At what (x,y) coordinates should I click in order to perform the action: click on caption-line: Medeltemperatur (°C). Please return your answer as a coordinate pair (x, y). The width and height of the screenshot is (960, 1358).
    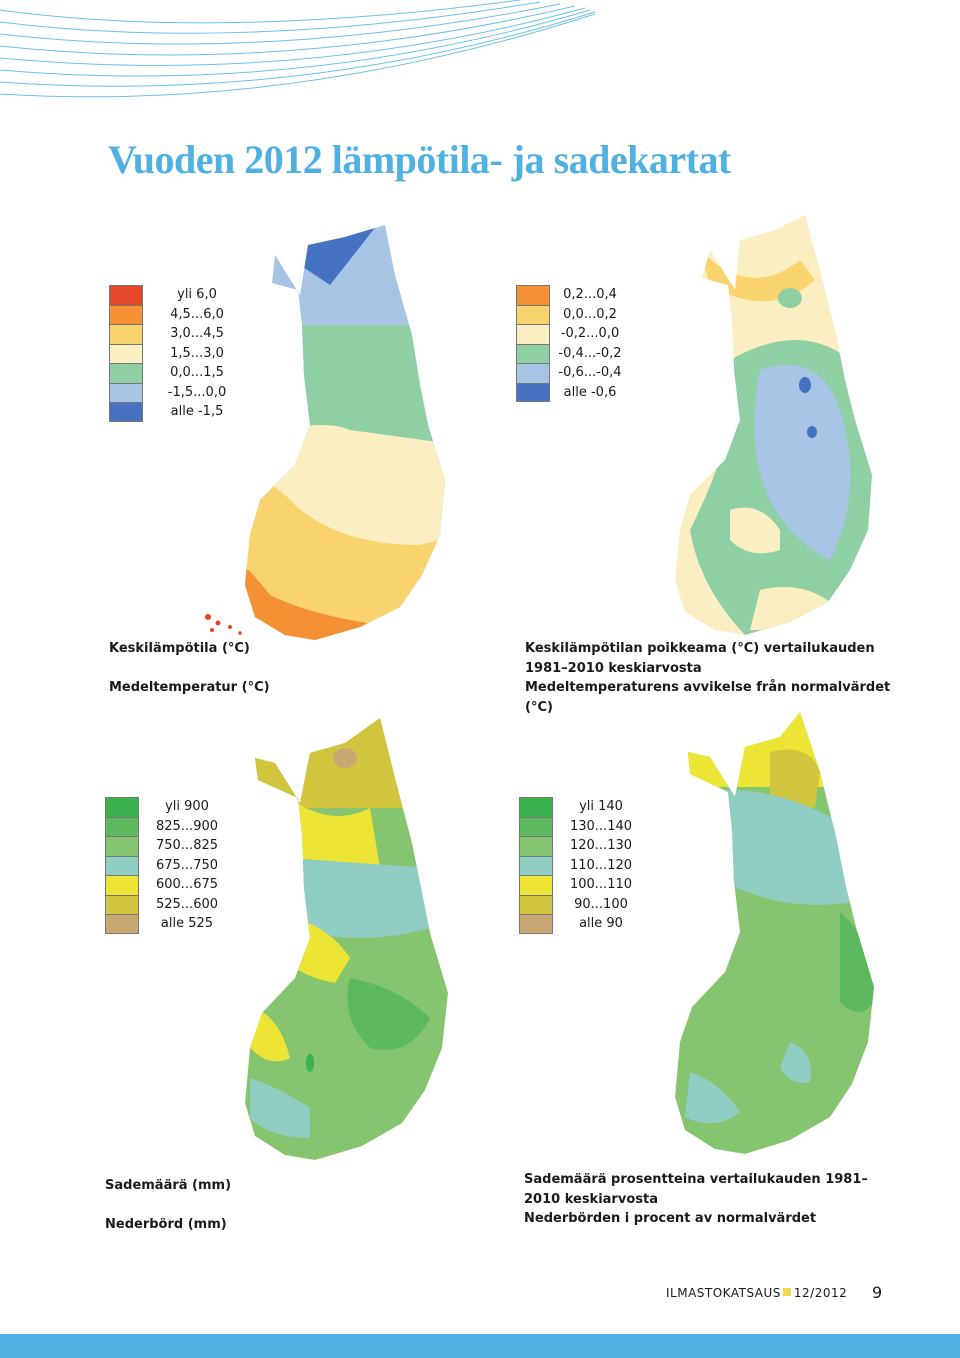
    Looking at the image, I should click on (189, 687).